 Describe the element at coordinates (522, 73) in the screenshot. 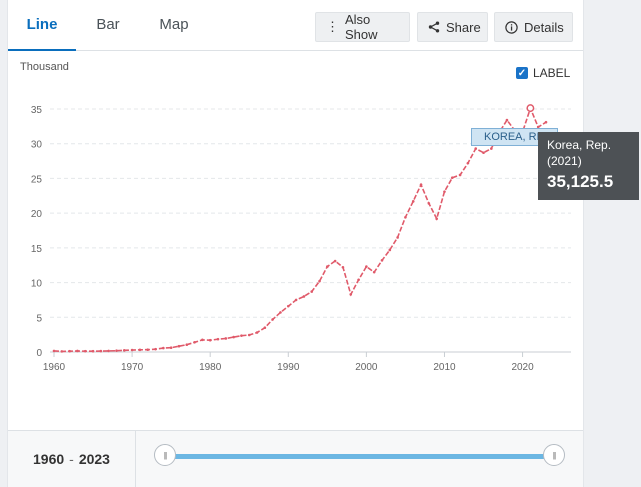

I see `checkbox-checked-icon: ✓` at that location.